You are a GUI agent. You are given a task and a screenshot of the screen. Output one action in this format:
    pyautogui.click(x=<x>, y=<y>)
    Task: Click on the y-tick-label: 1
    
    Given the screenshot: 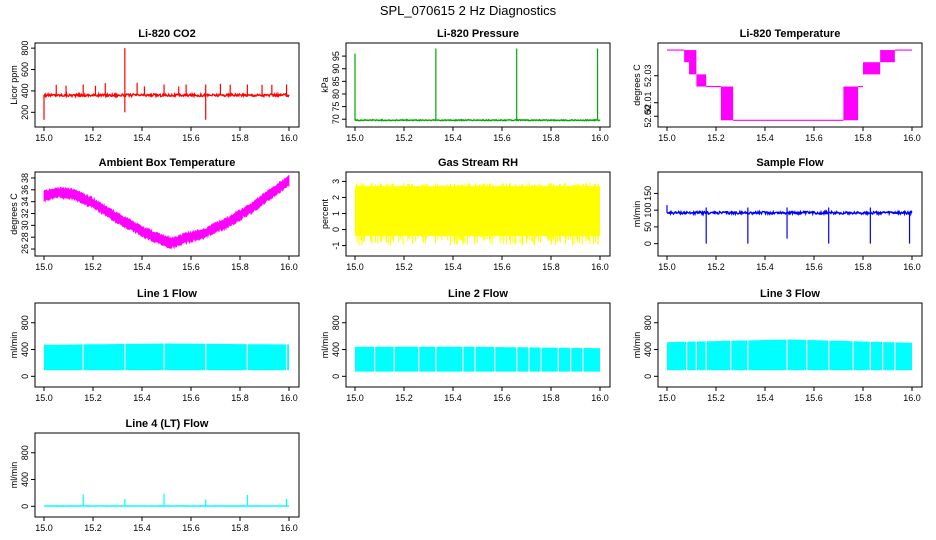 What is the action you would take?
    pyautogui.click(x=336, y=213)
    